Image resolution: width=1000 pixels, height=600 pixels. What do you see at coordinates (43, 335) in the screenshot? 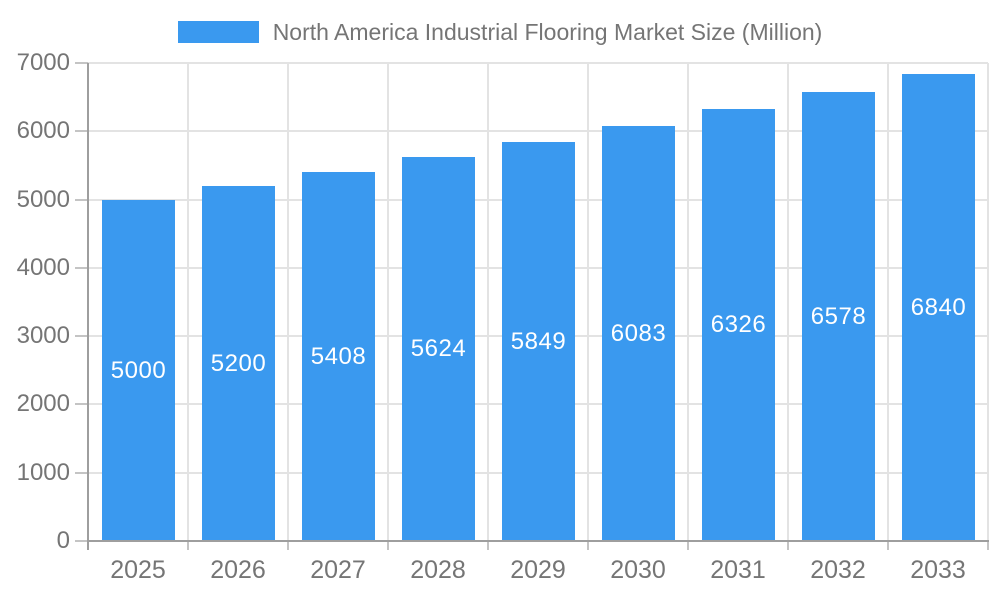
I see `y-tick-label: 3000` at bounding box center [43, 335].